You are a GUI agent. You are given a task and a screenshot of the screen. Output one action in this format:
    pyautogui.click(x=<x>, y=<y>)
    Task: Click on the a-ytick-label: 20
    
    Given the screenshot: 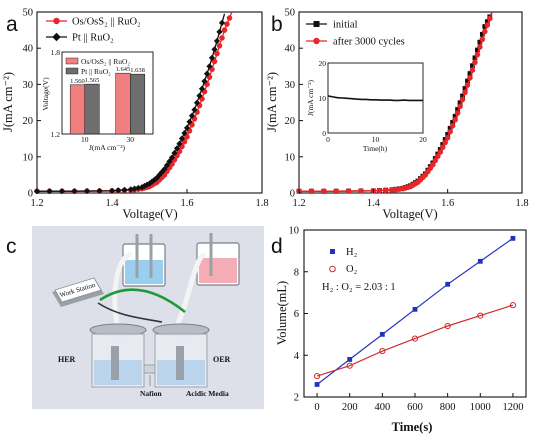 What is the action you would take?
    pyautogui.click(x=28, y=121)
    